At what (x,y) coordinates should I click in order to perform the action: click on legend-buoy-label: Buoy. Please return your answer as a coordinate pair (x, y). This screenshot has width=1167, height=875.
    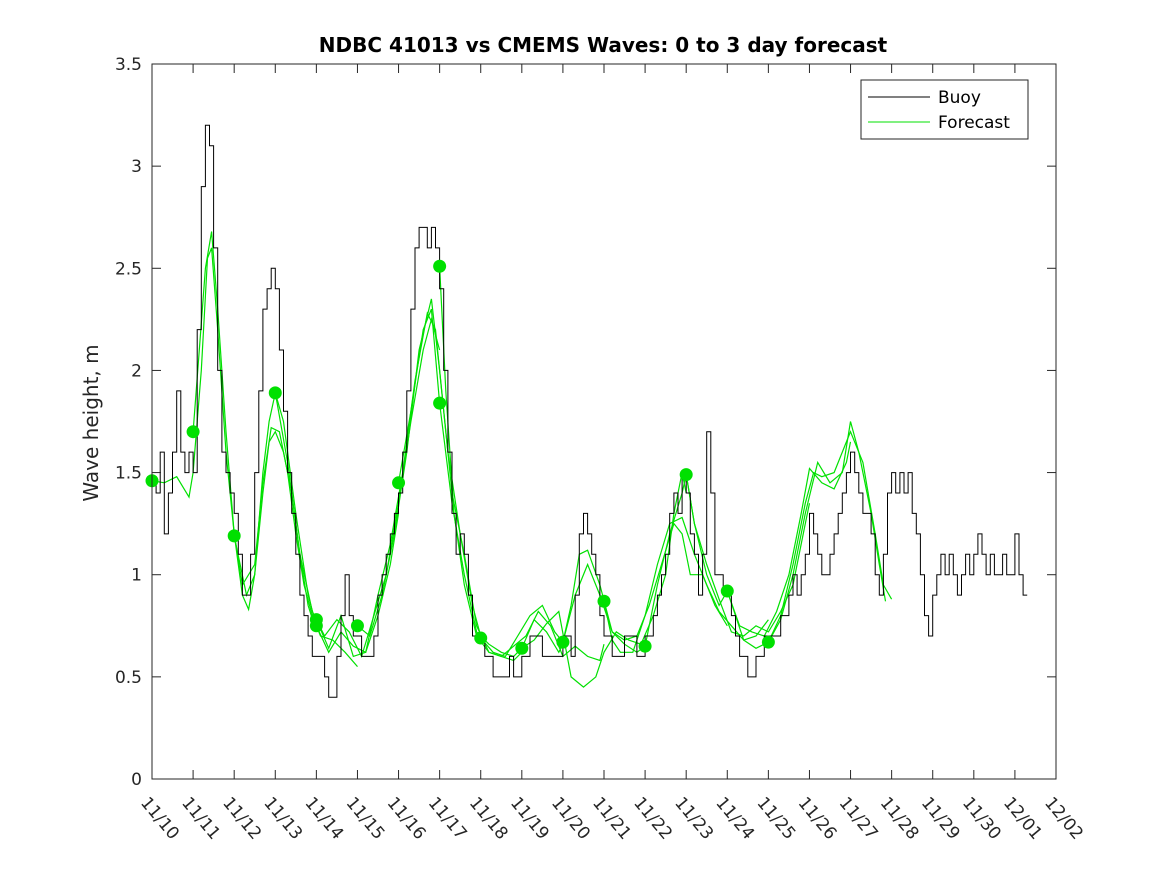
    Looking at the image, I should click on (959, 98).